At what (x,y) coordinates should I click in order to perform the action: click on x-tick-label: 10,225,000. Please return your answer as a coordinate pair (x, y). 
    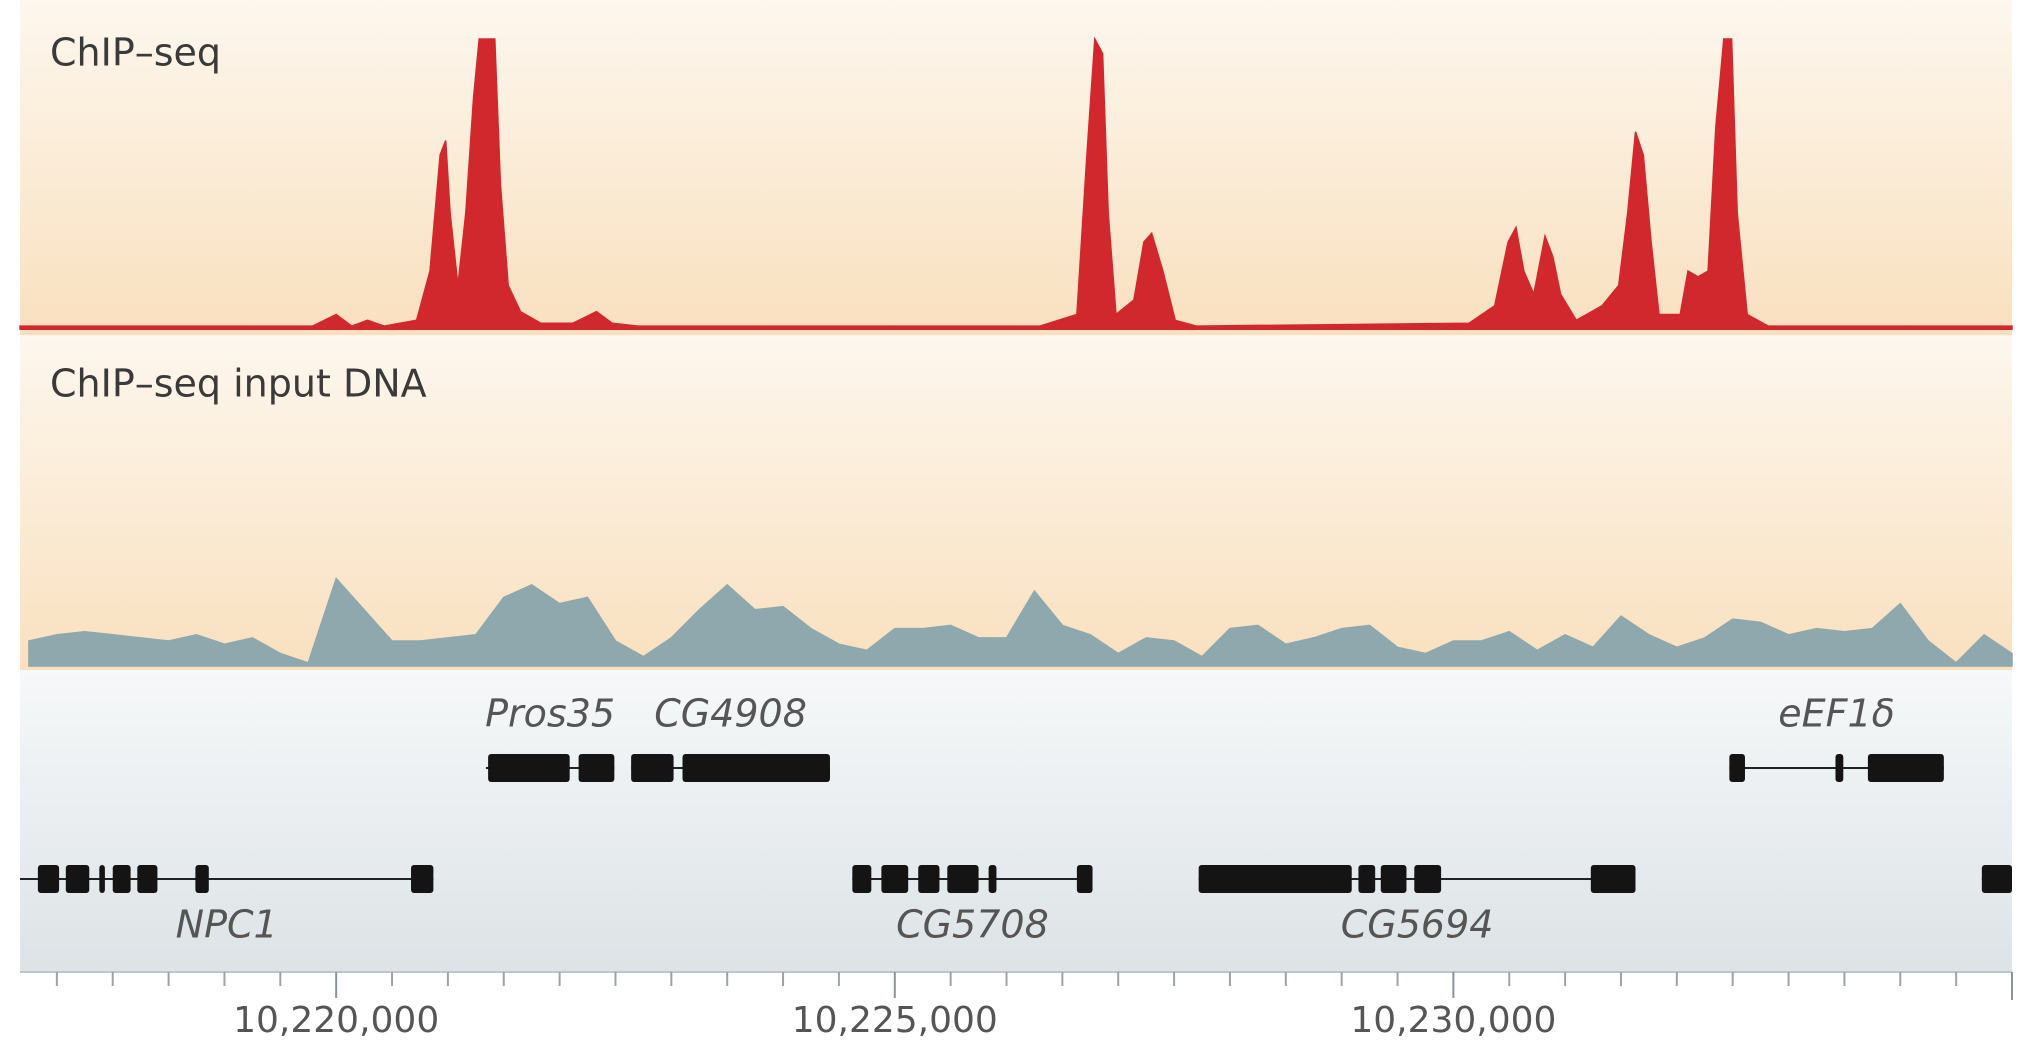
    Looking at the image, I should click on (895, 1020).